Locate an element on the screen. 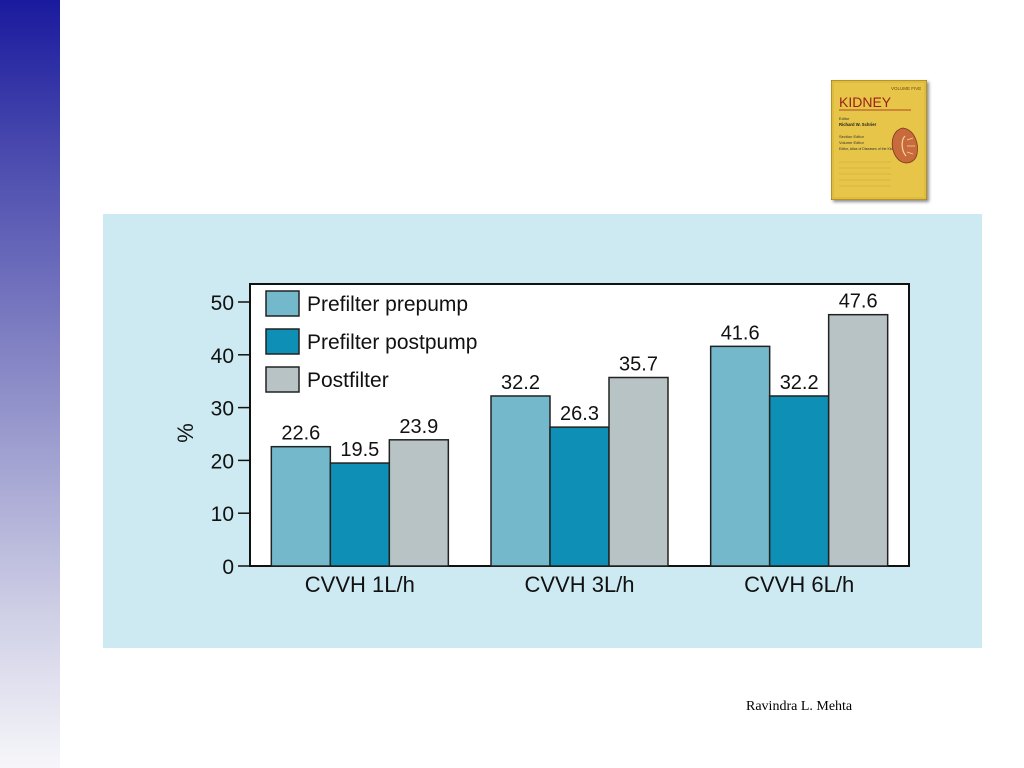 The image size is (1024, 768). data-label: 47.6 is located at coordinates (858, 302).